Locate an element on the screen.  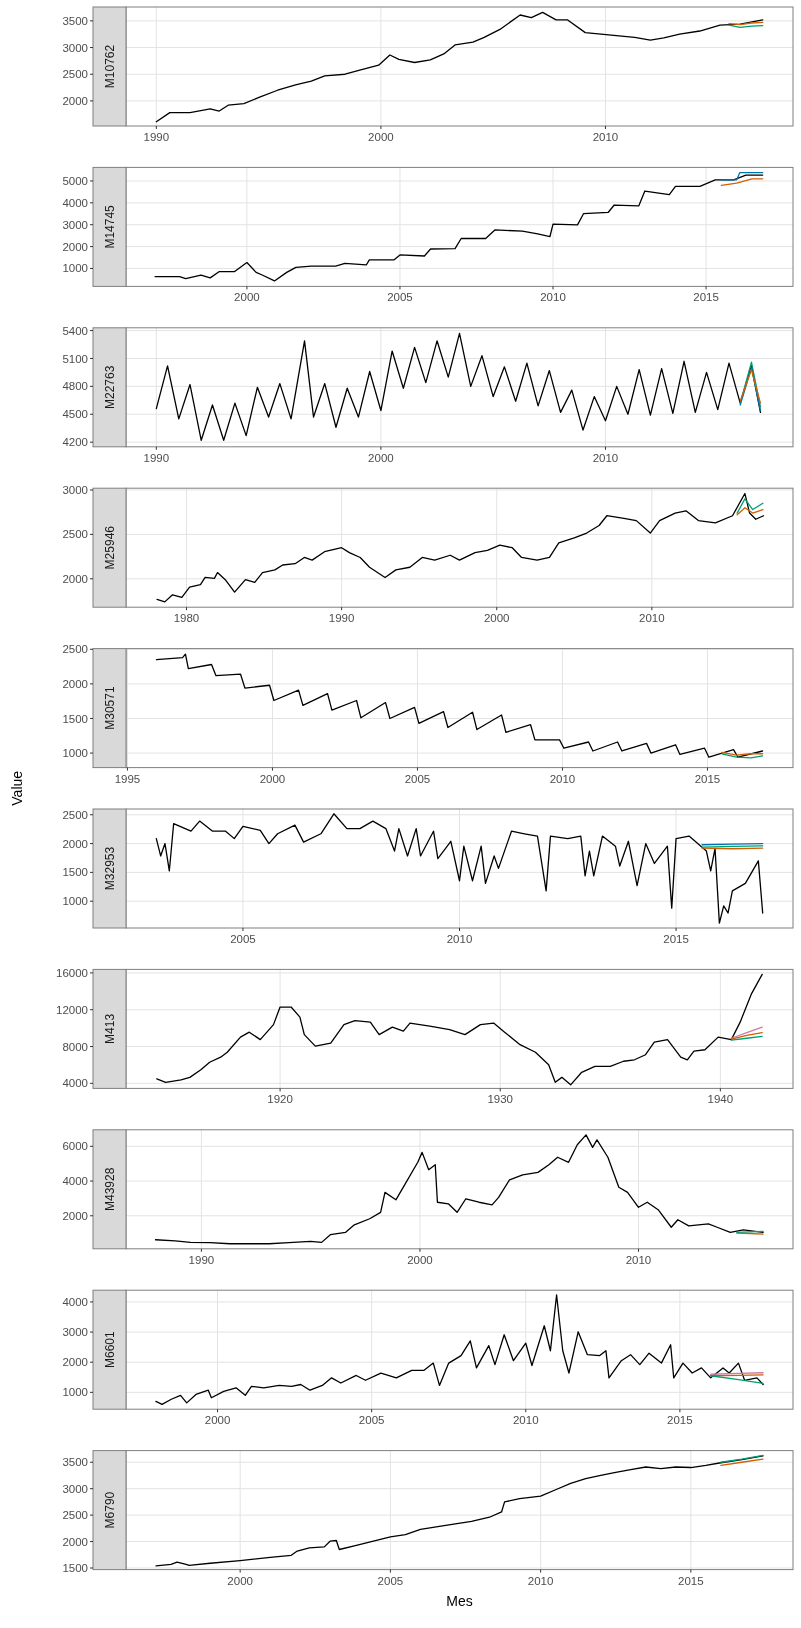
y-tick-label: 8000 is located at coordinates (75, 1046).